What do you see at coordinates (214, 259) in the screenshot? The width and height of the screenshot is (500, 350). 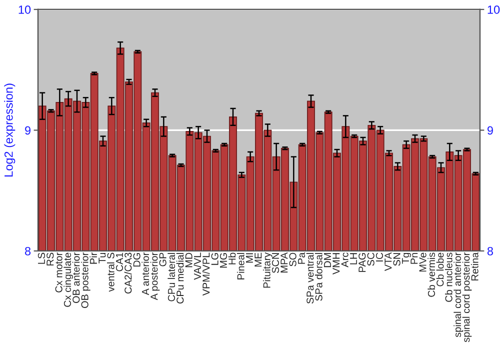 I see `x-tick-label: LG` at bounding box center [214, 259].